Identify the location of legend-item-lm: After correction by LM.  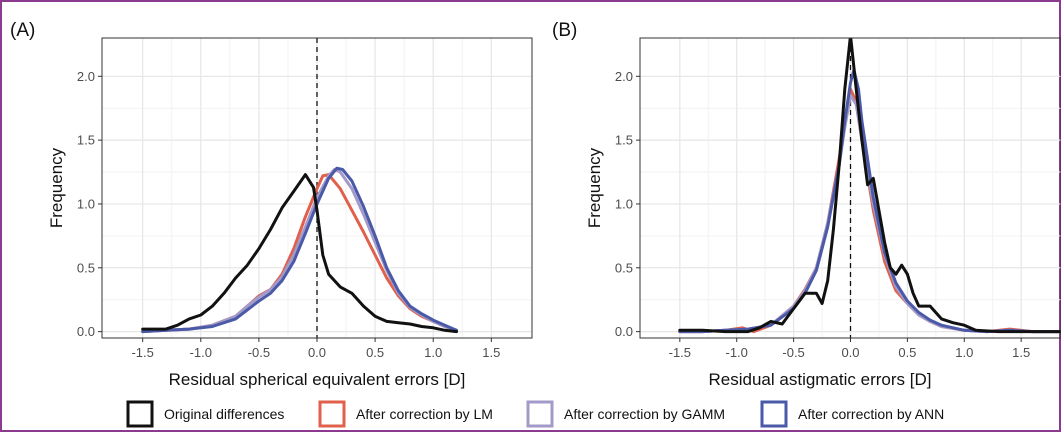
(405, 414).